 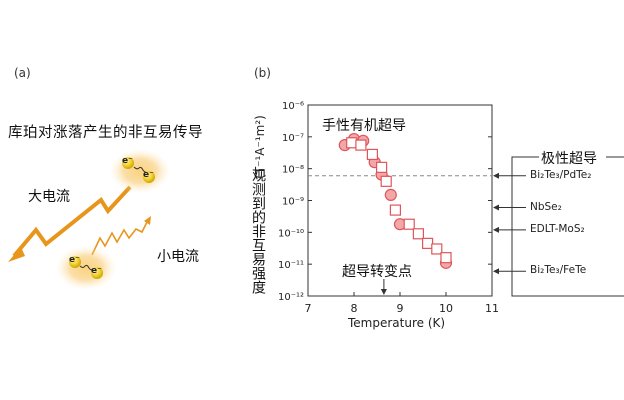 What do you see at coordinates (121, 236) in the screenshot?
I see `small-current-arrow` at bounding box center [121, 236].